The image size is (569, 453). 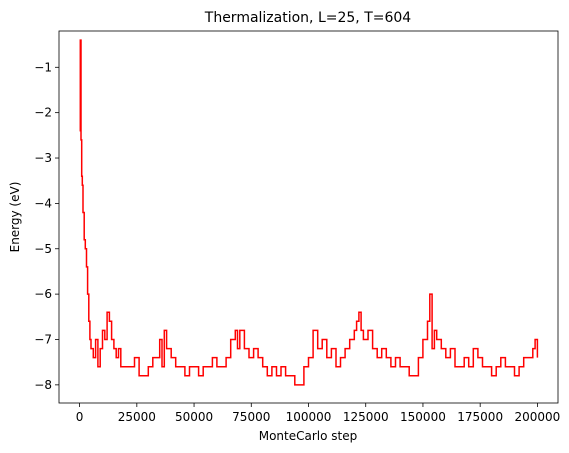 I want to click on x-tick-label: 25000, so click(x=137, y=417).